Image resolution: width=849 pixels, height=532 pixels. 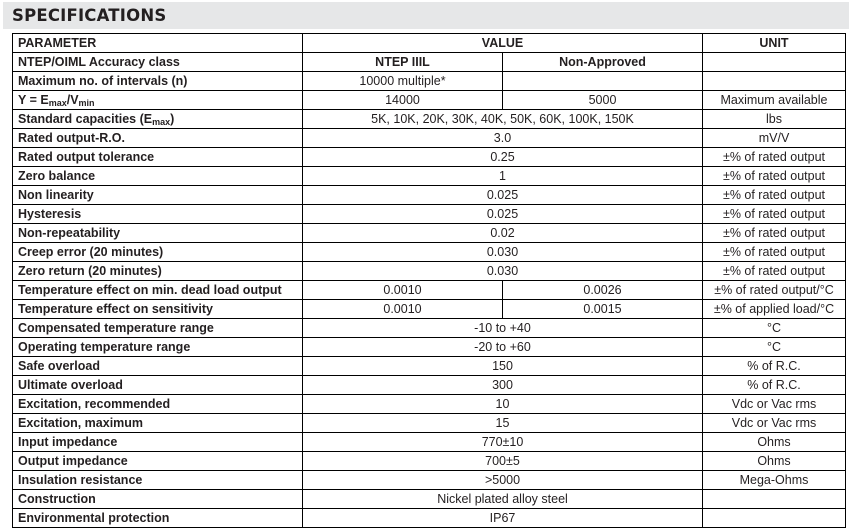 I want to click on param-cell: Zero return (20 minutes), so click(x=157, y=271).